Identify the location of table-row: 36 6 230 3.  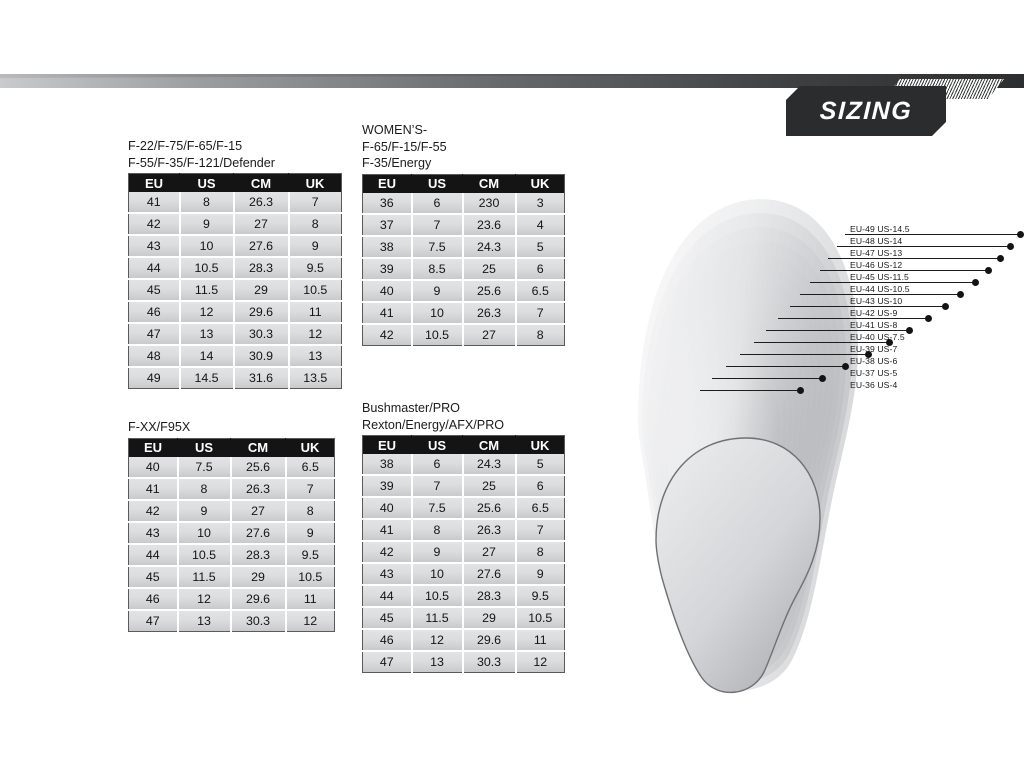
(463, 203).